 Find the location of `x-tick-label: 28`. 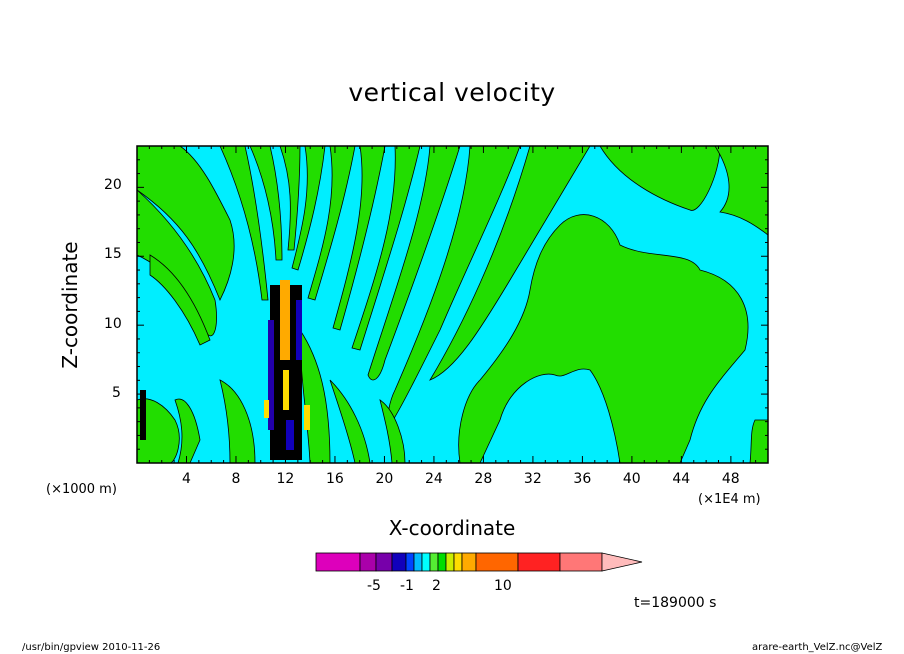

x-tick-label: 28 is located at coordinates (483, 479).